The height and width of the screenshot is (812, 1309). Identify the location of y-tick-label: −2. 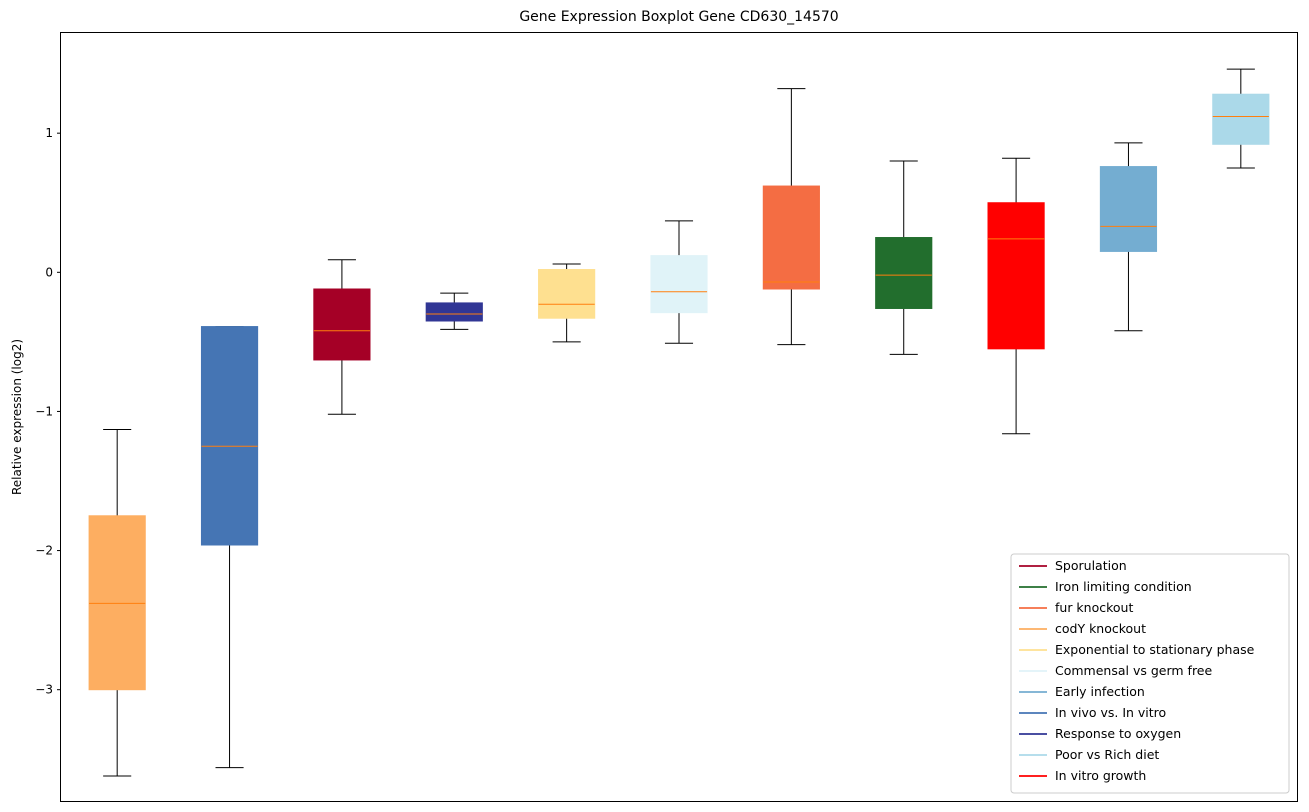
(44, 551).